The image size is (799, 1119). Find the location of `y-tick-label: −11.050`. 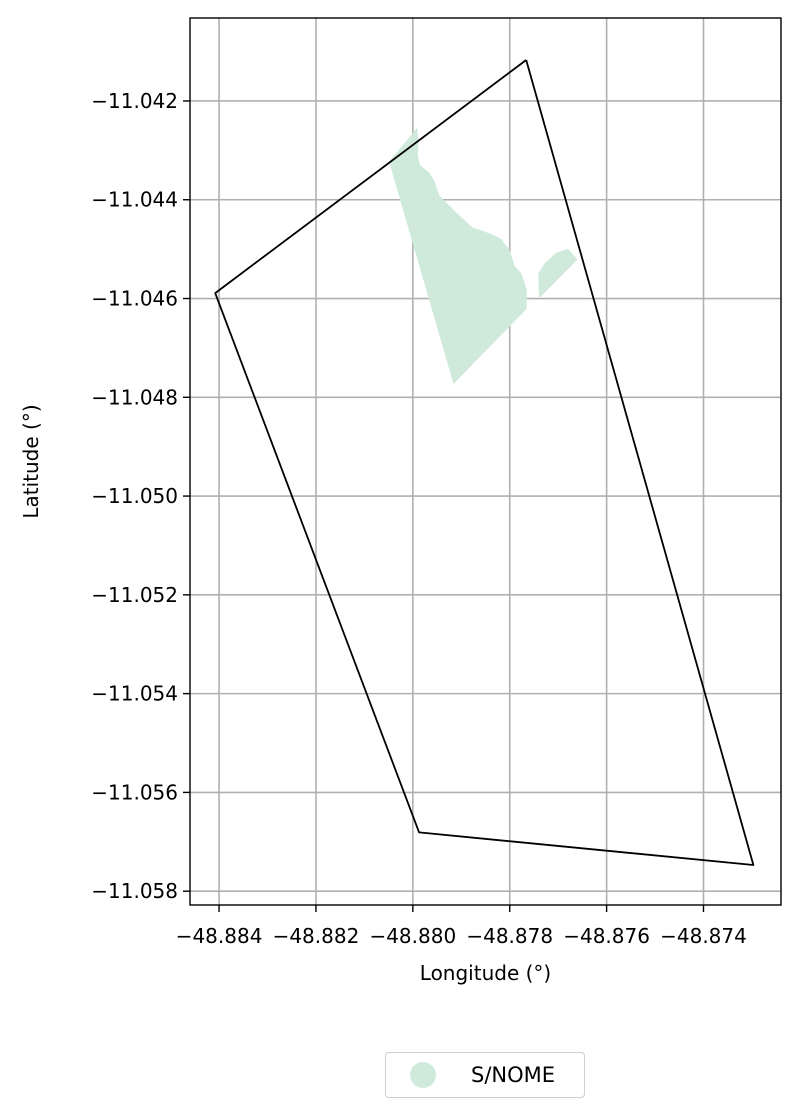

y-tick-label: −11.050 is located at coordinates (134, 496).